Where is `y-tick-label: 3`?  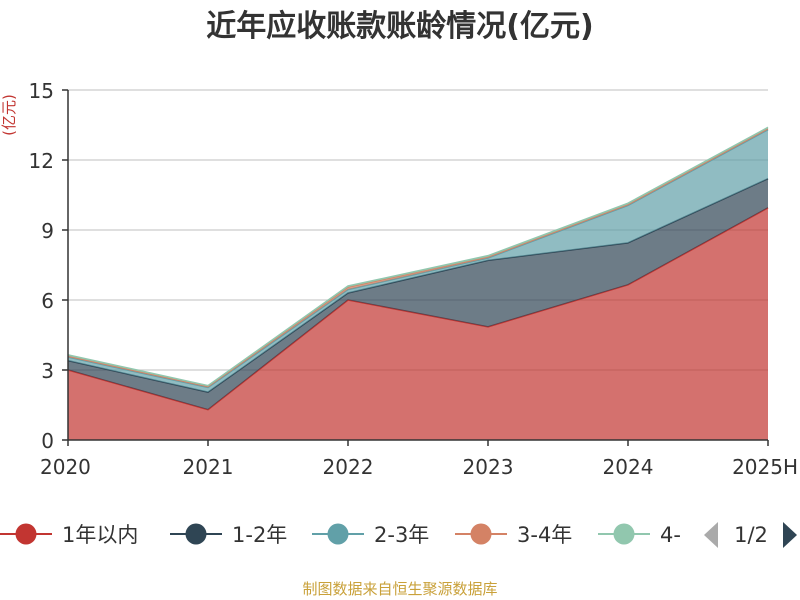 y-tick-label: 3 is located at coordinates (47, 371).